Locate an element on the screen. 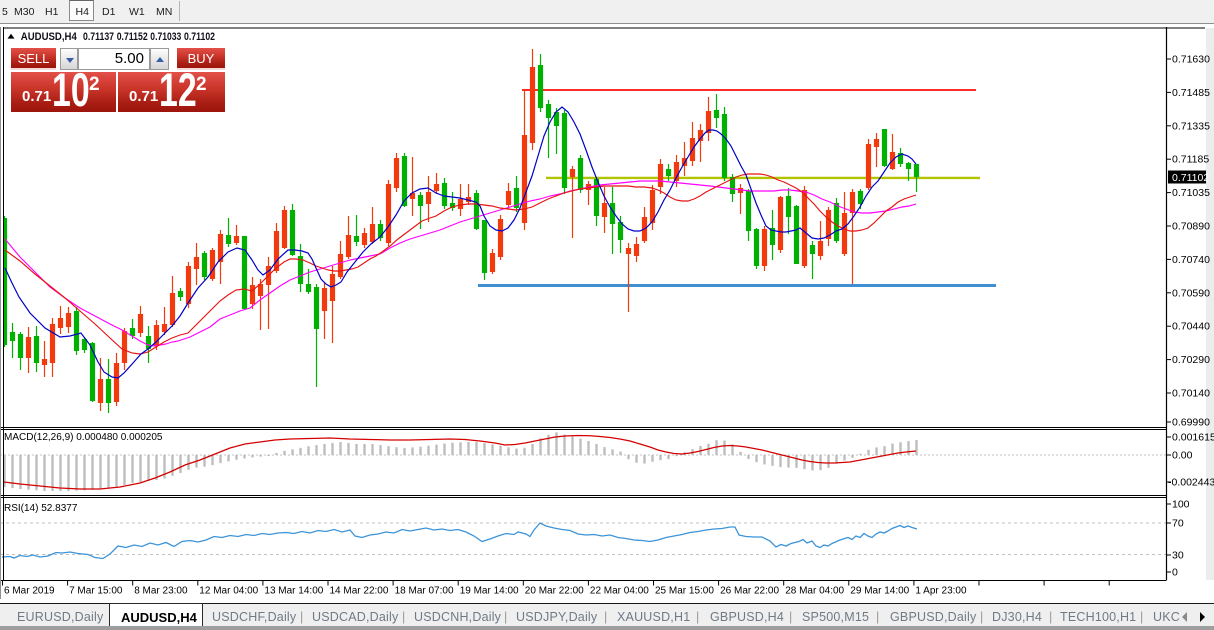  svg-text: 25 Mar 15:00 is located at coordinates (684, 591).